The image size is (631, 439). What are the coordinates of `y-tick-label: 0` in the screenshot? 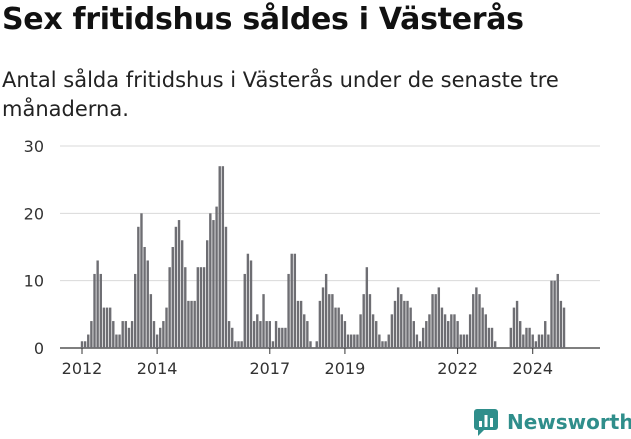 It's located at (39, 348).